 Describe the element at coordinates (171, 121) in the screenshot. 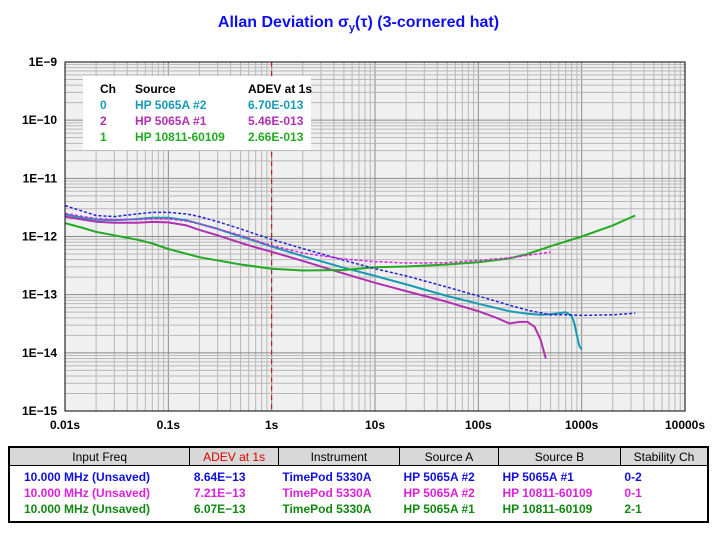

I see `legend-source: HP 5065A #1` at that location.